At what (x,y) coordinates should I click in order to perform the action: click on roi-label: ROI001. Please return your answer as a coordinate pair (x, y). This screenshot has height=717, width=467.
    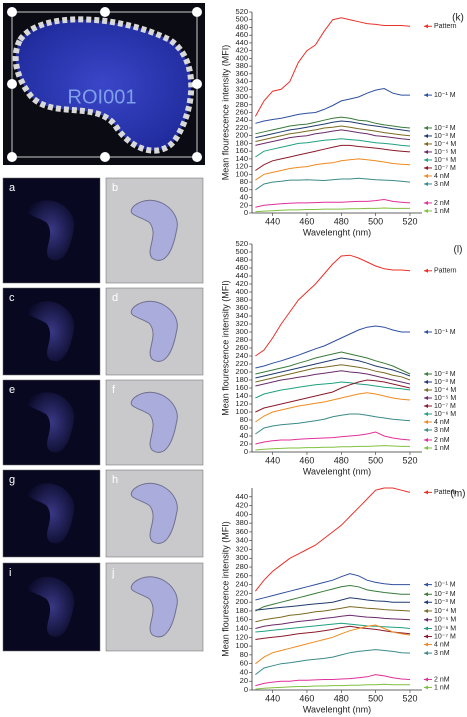
    Looking at the image, I should click on (102, 97).